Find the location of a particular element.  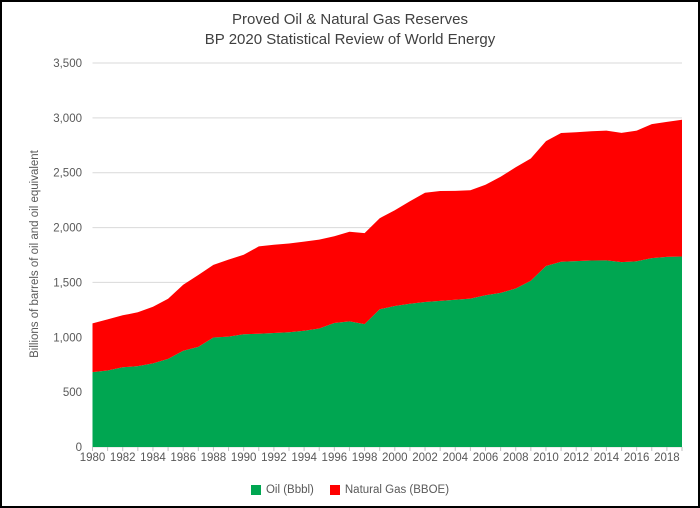

y-tick-label: 0 is located at coordinates (79, 448).